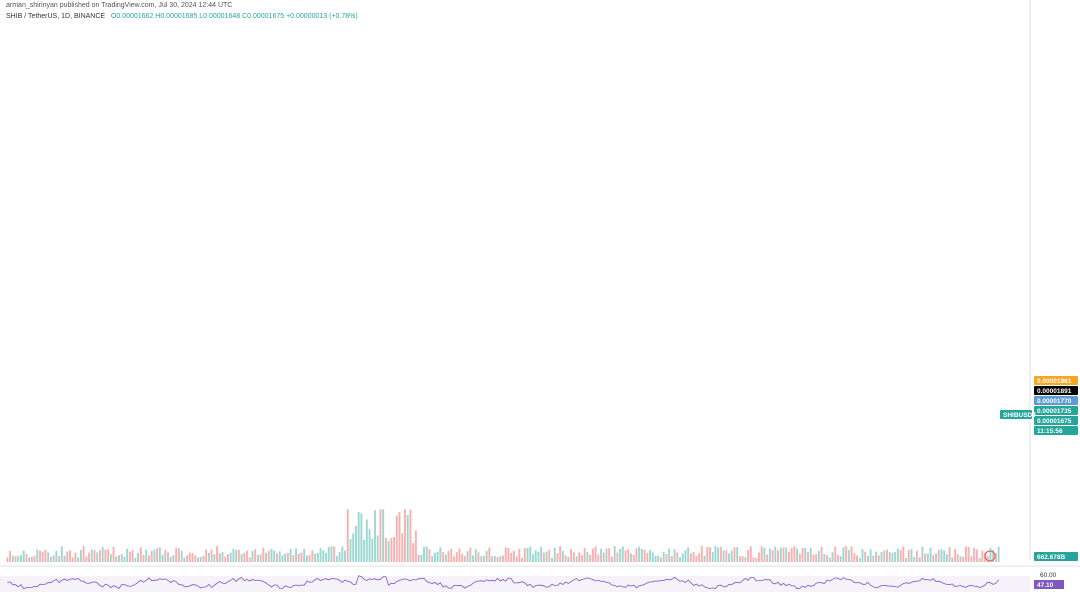 Image resolution: width=1080 pixels, height=592 pixels. Describe the element at coordinates (990, 556) in the screenshot. I see `alert-icon` at that location.